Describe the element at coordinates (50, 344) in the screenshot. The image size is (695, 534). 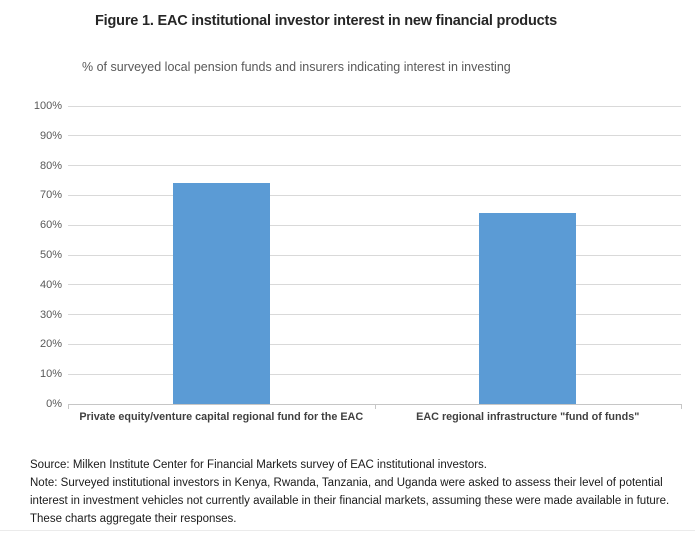
I see `y-tick-label-20: 20%` at that location.